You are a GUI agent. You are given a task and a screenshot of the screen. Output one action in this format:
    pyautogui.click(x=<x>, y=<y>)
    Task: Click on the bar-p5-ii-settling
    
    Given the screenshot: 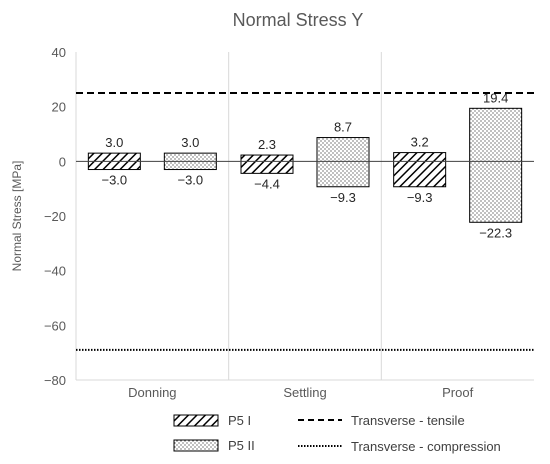 What is the action you would take?
    pyautogui.click(x=343, y=162)
    